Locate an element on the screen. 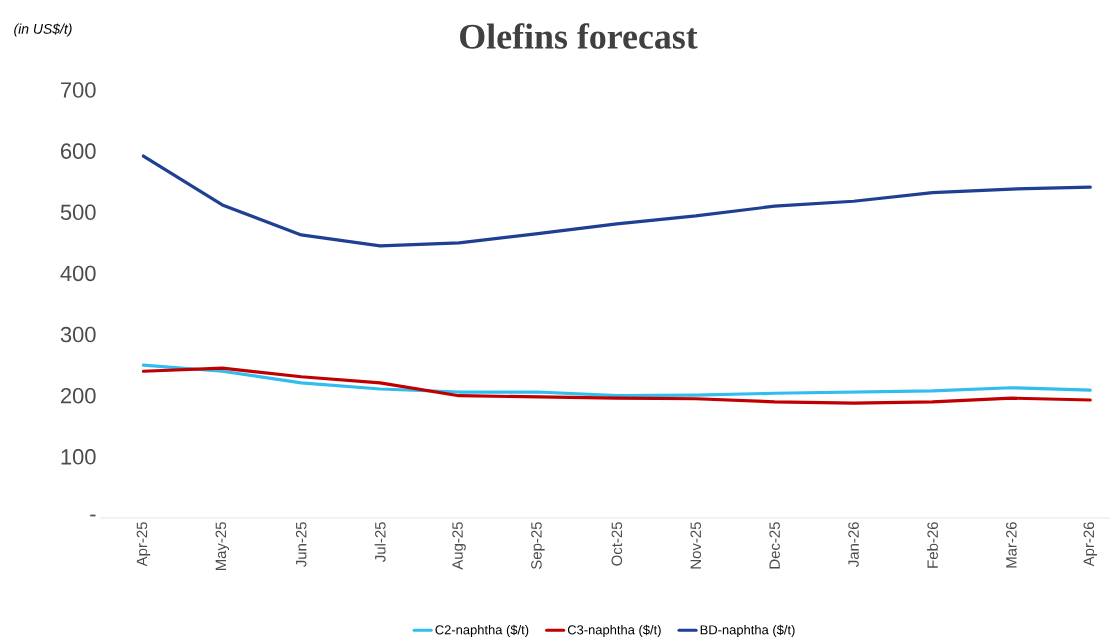 This screenshot has height=644, width=1116. x-tick-label: Jun-25 is located at coordinates (301, 544).